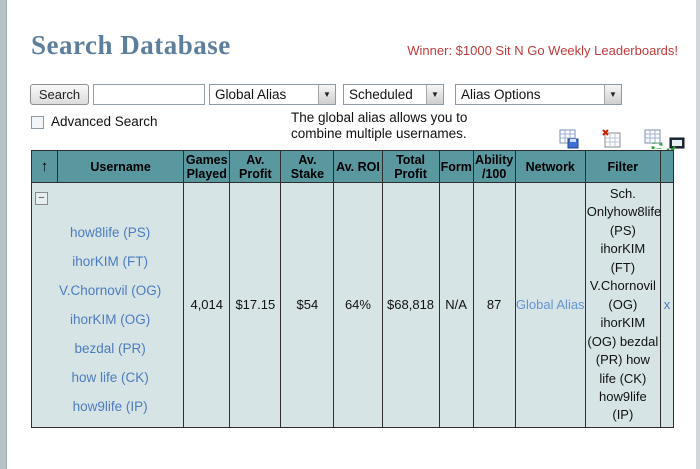 This screenshot has width=700, height=469. I want to click on column-header-filter: Filter, so click(622, 166).